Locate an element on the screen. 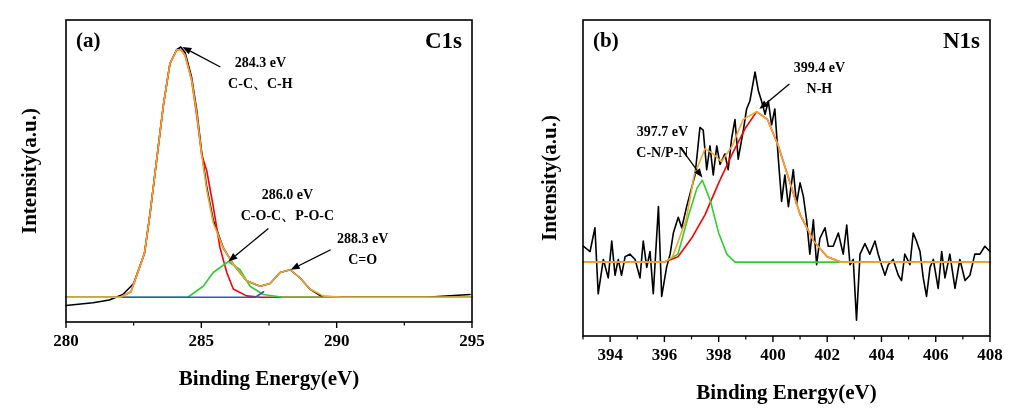 The height and width of the screenshot is (410, 1016). annotation: (a) is located at coordinates (88, 40).